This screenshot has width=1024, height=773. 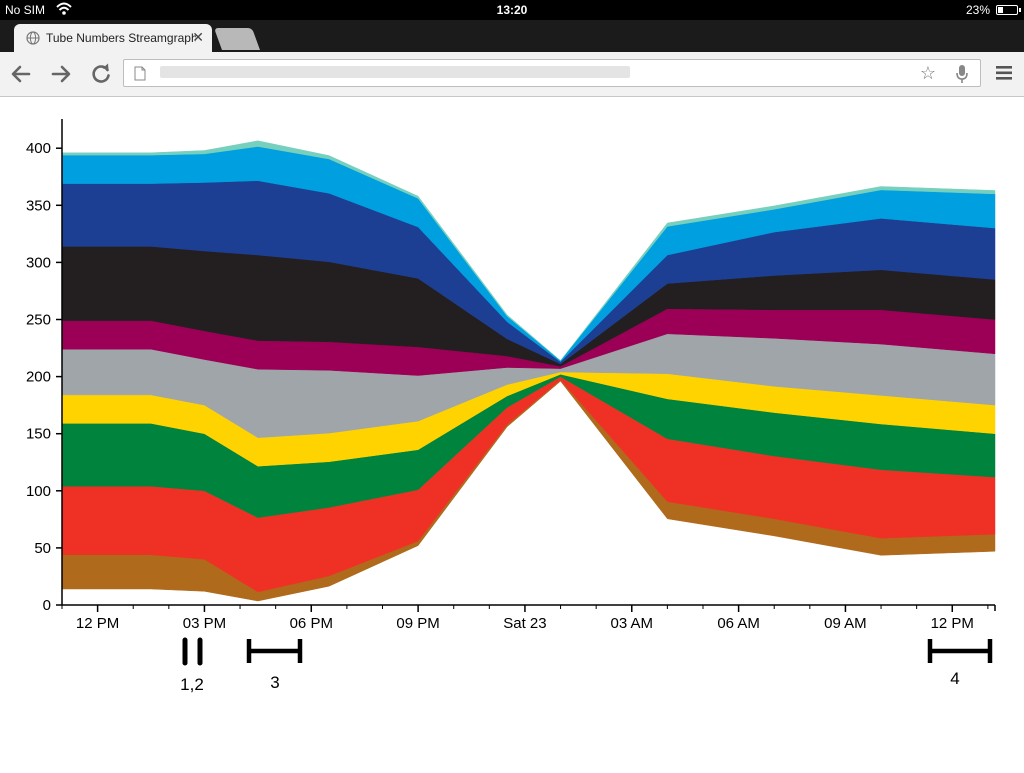 What do you see at coordinates (954, 678) in the screenshot?
I see `annotation-label-3: 4` at bounding box center [954, 678].